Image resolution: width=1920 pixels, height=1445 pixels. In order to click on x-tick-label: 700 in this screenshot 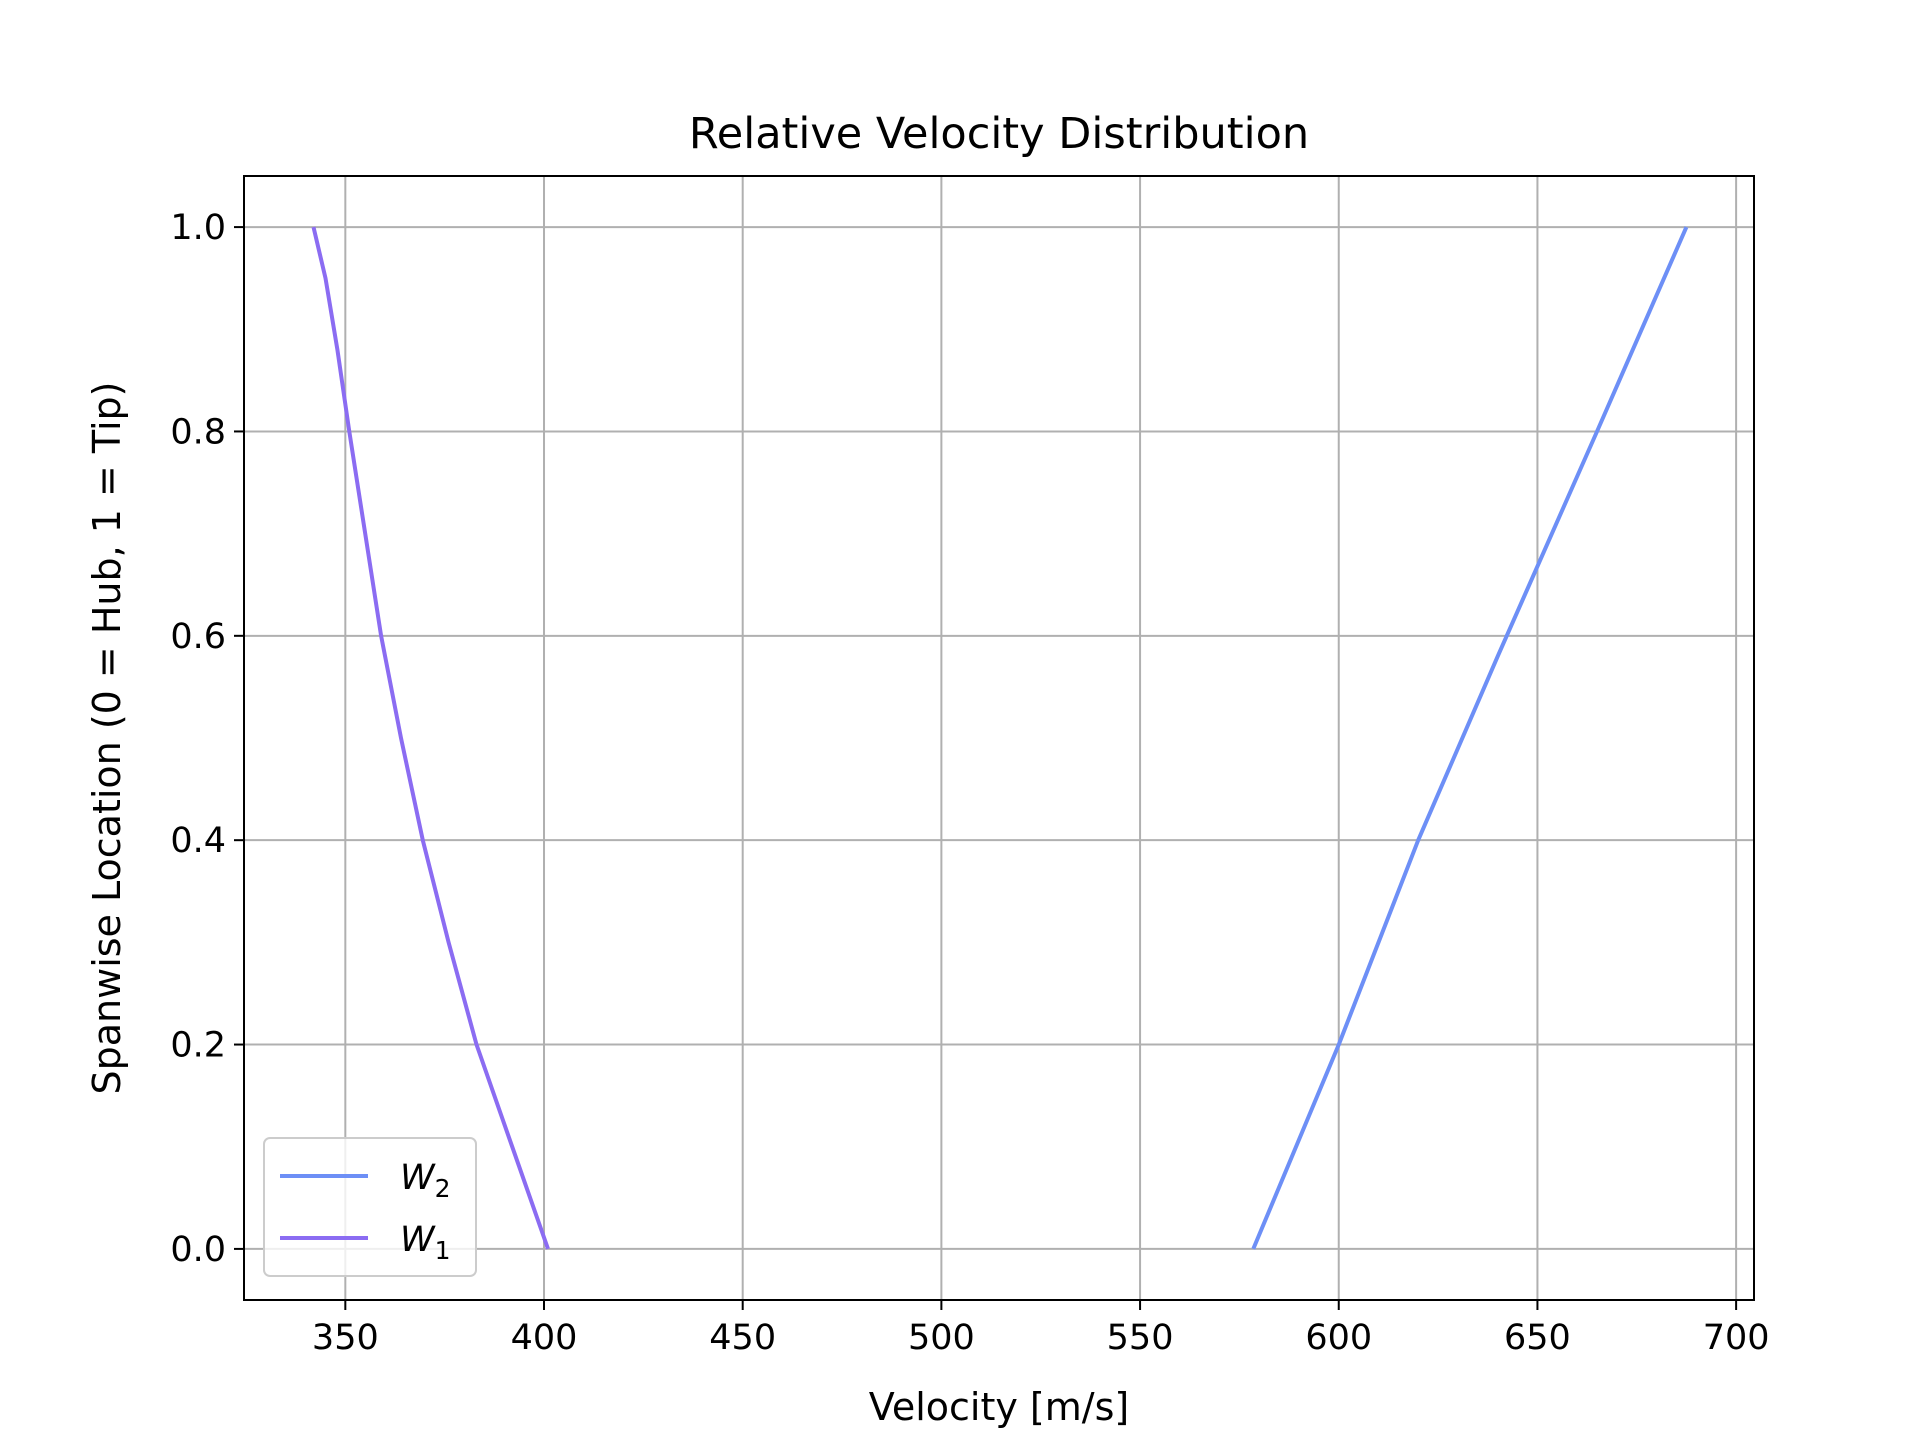, I will do `click(1736, 1338)`.